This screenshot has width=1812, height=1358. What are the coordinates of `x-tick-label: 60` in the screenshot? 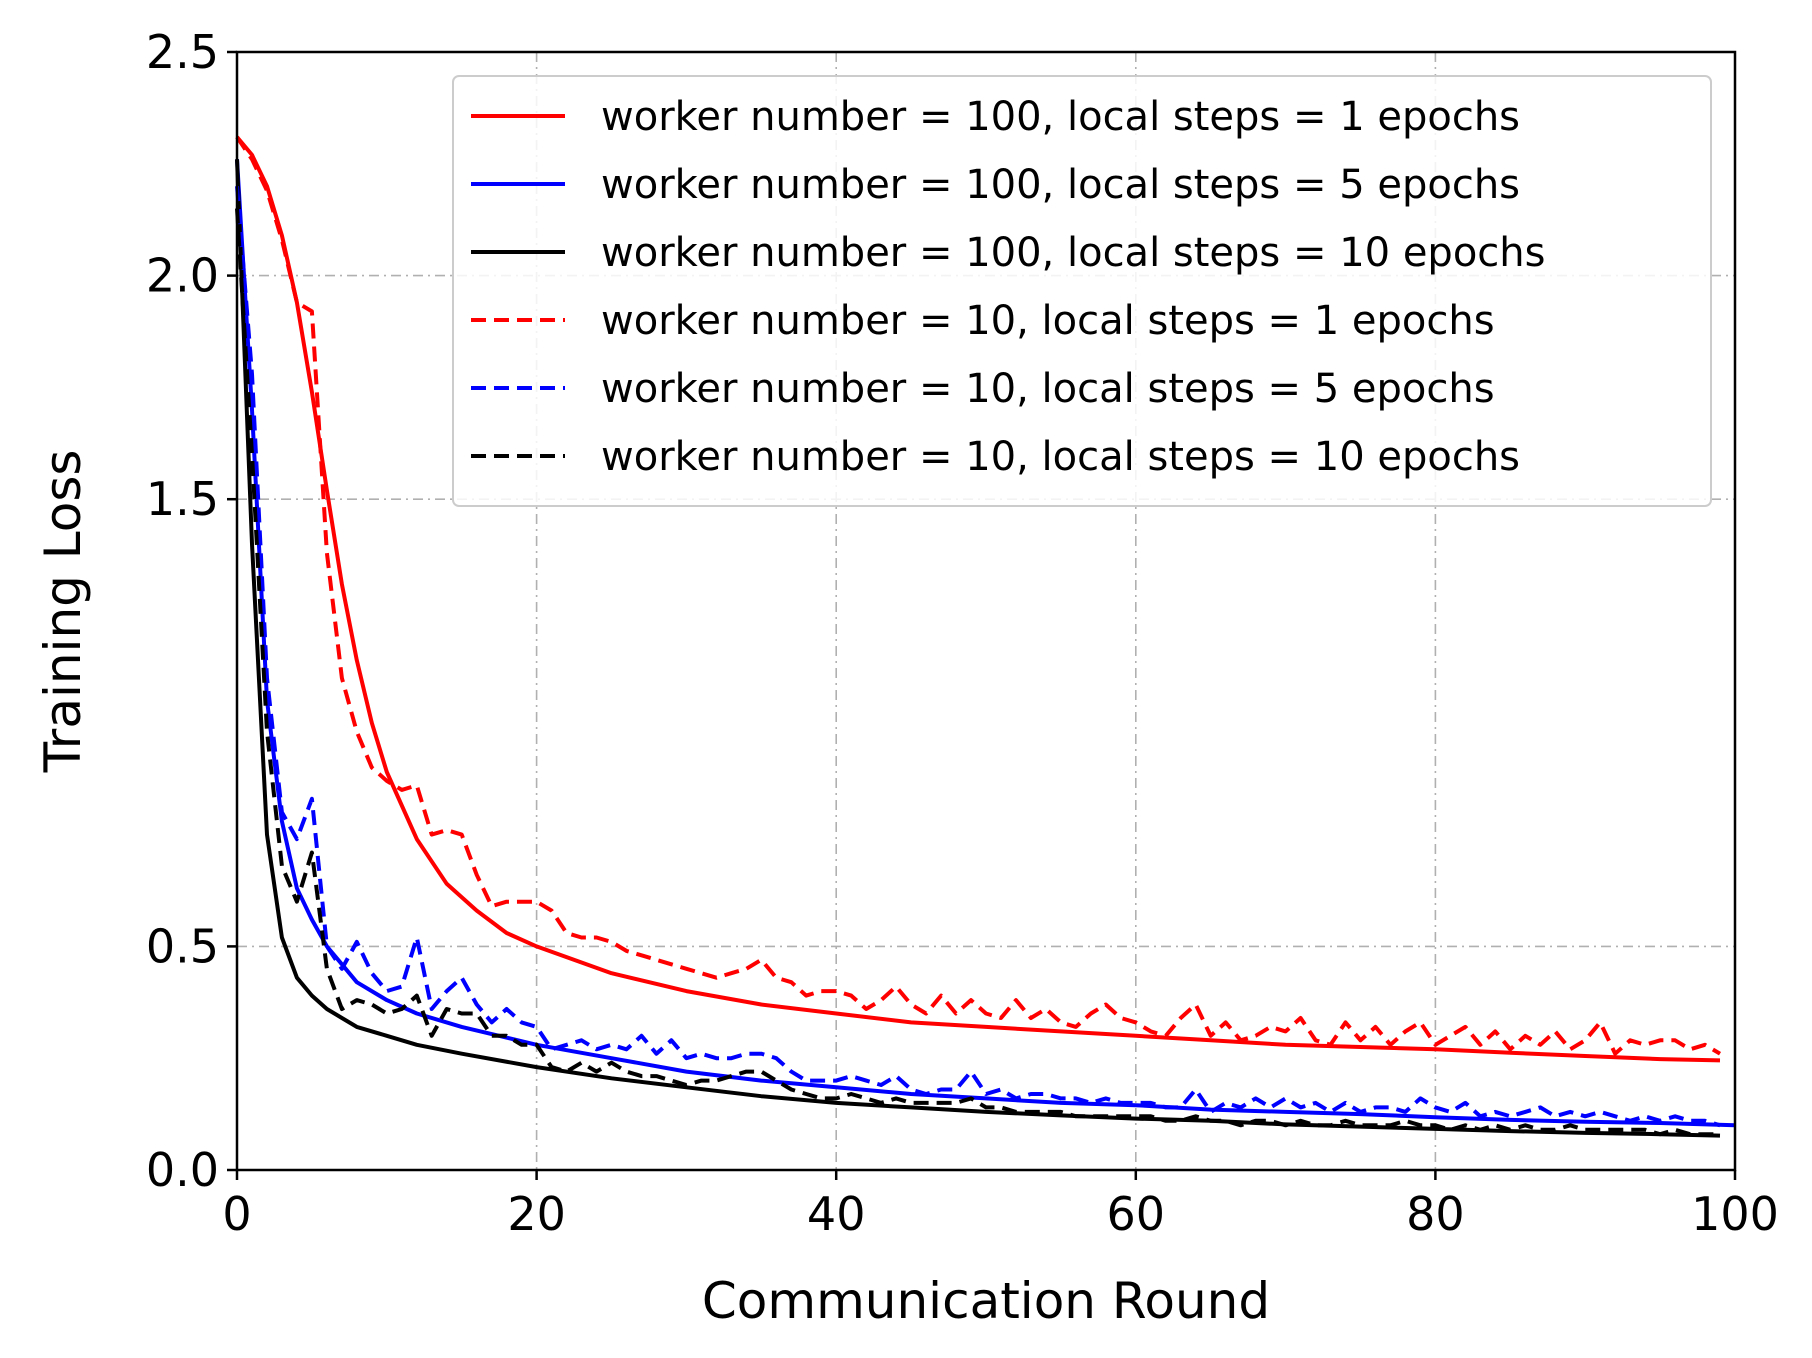 It's located at (1136, 1214).